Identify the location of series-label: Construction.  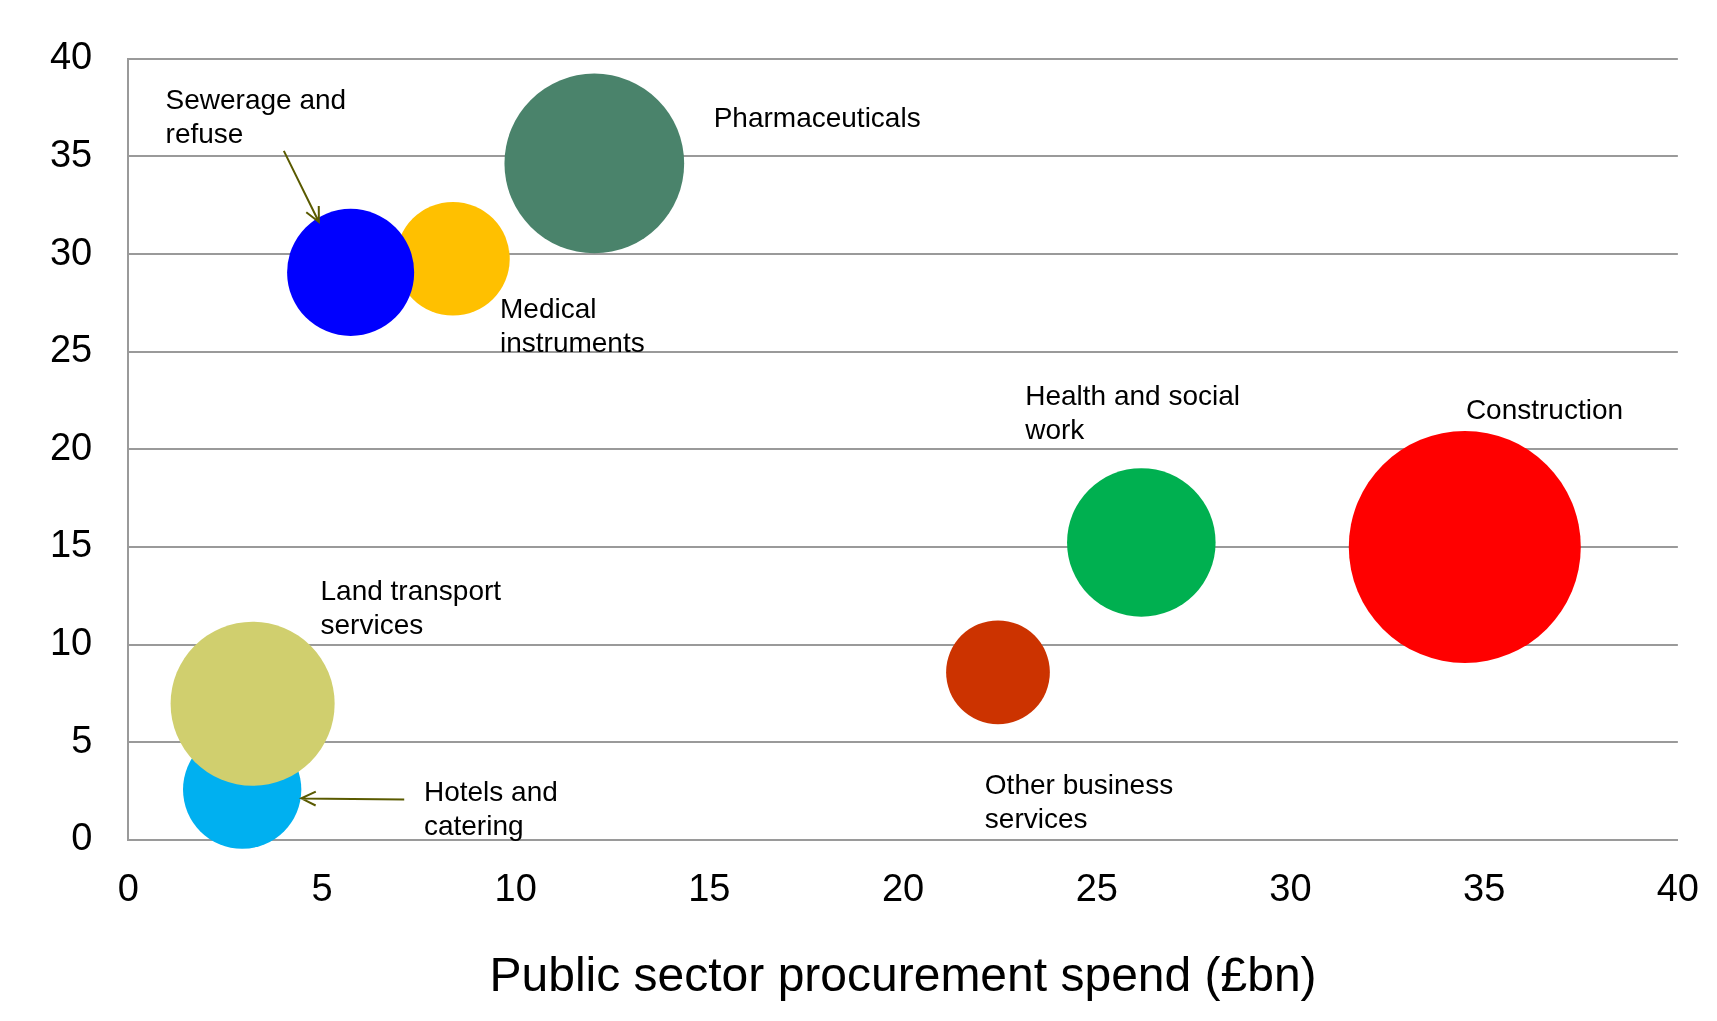
(1544, 409).